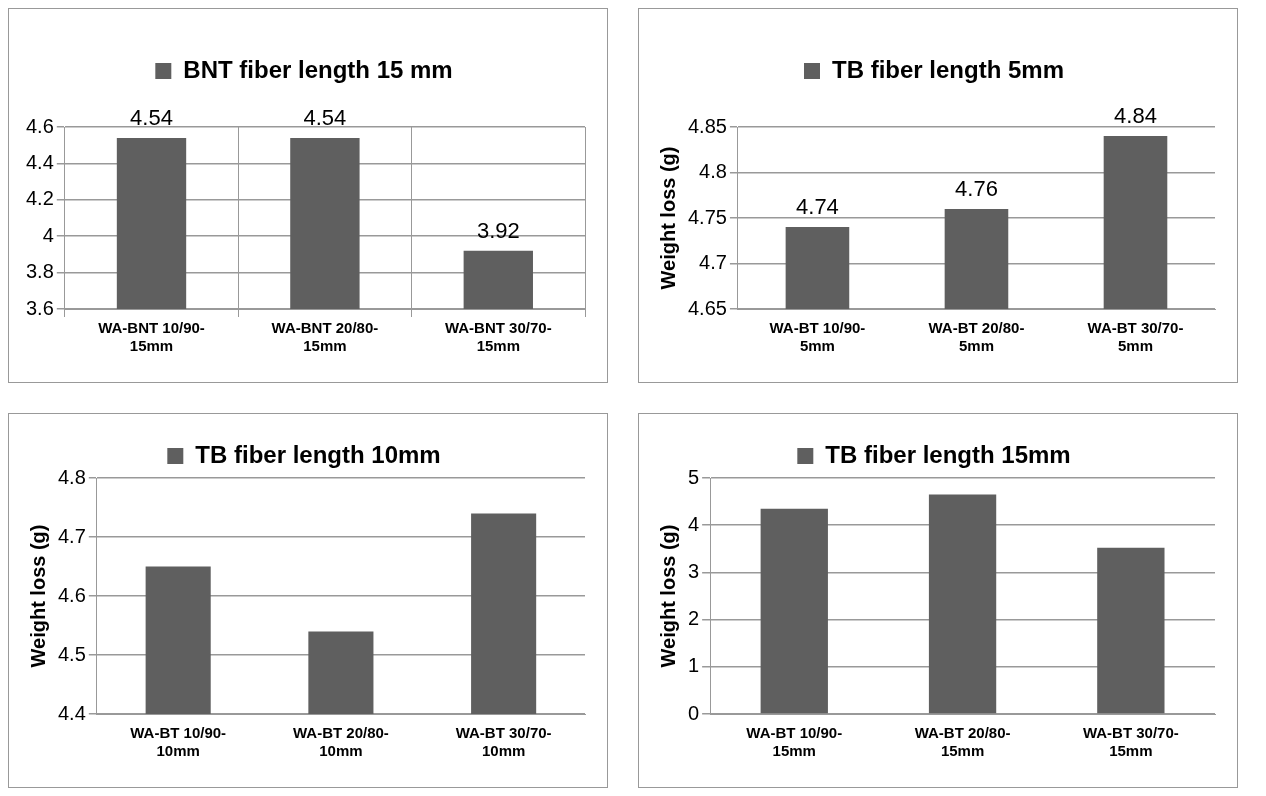  I want to click on legend-label: TB fiber length 5mm, so click(948, 69).